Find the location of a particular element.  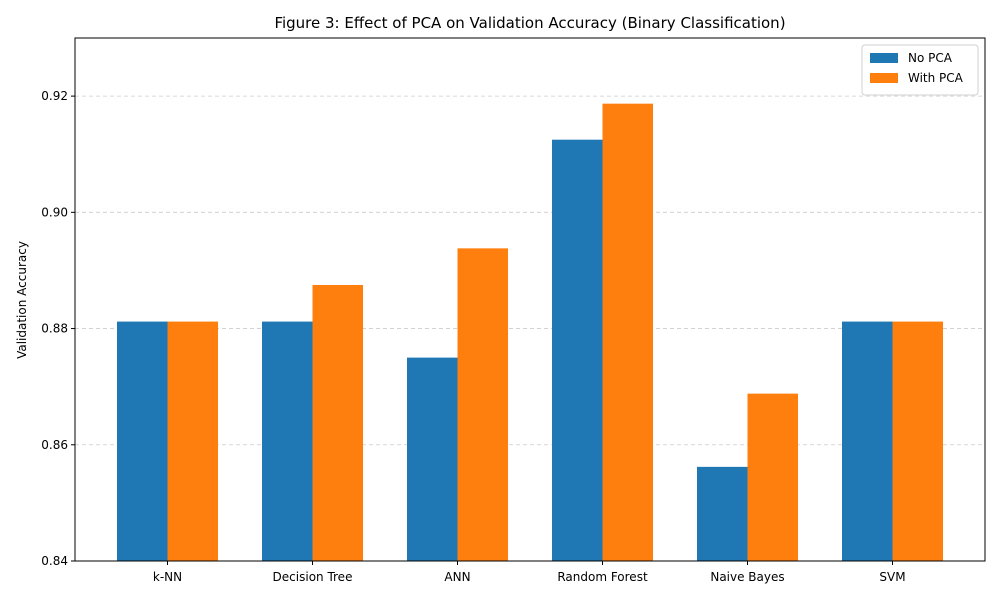

bar-with-pca-random-forest is located at coordinates (627, 332).